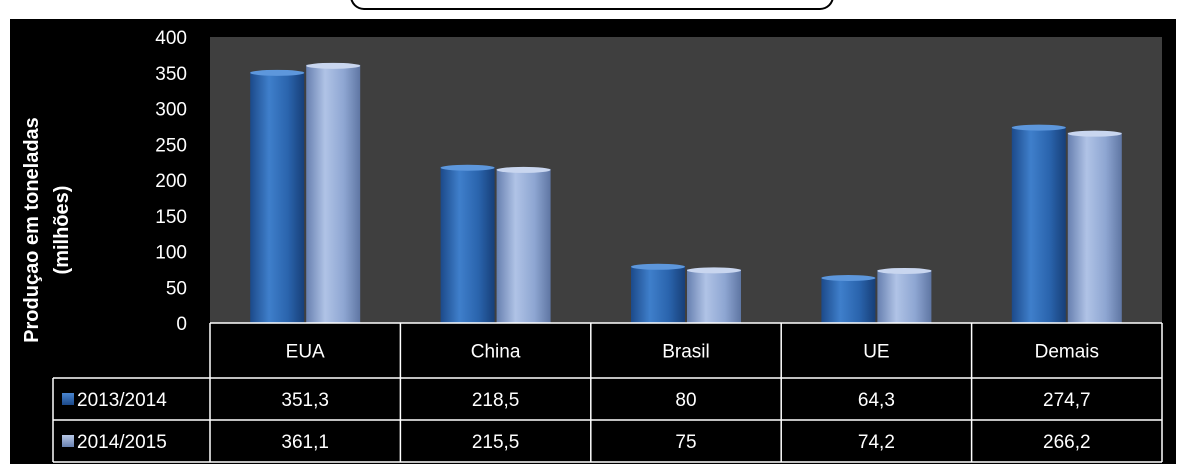  I want to click on legend-label: 2014/2015, so click(122, 442).